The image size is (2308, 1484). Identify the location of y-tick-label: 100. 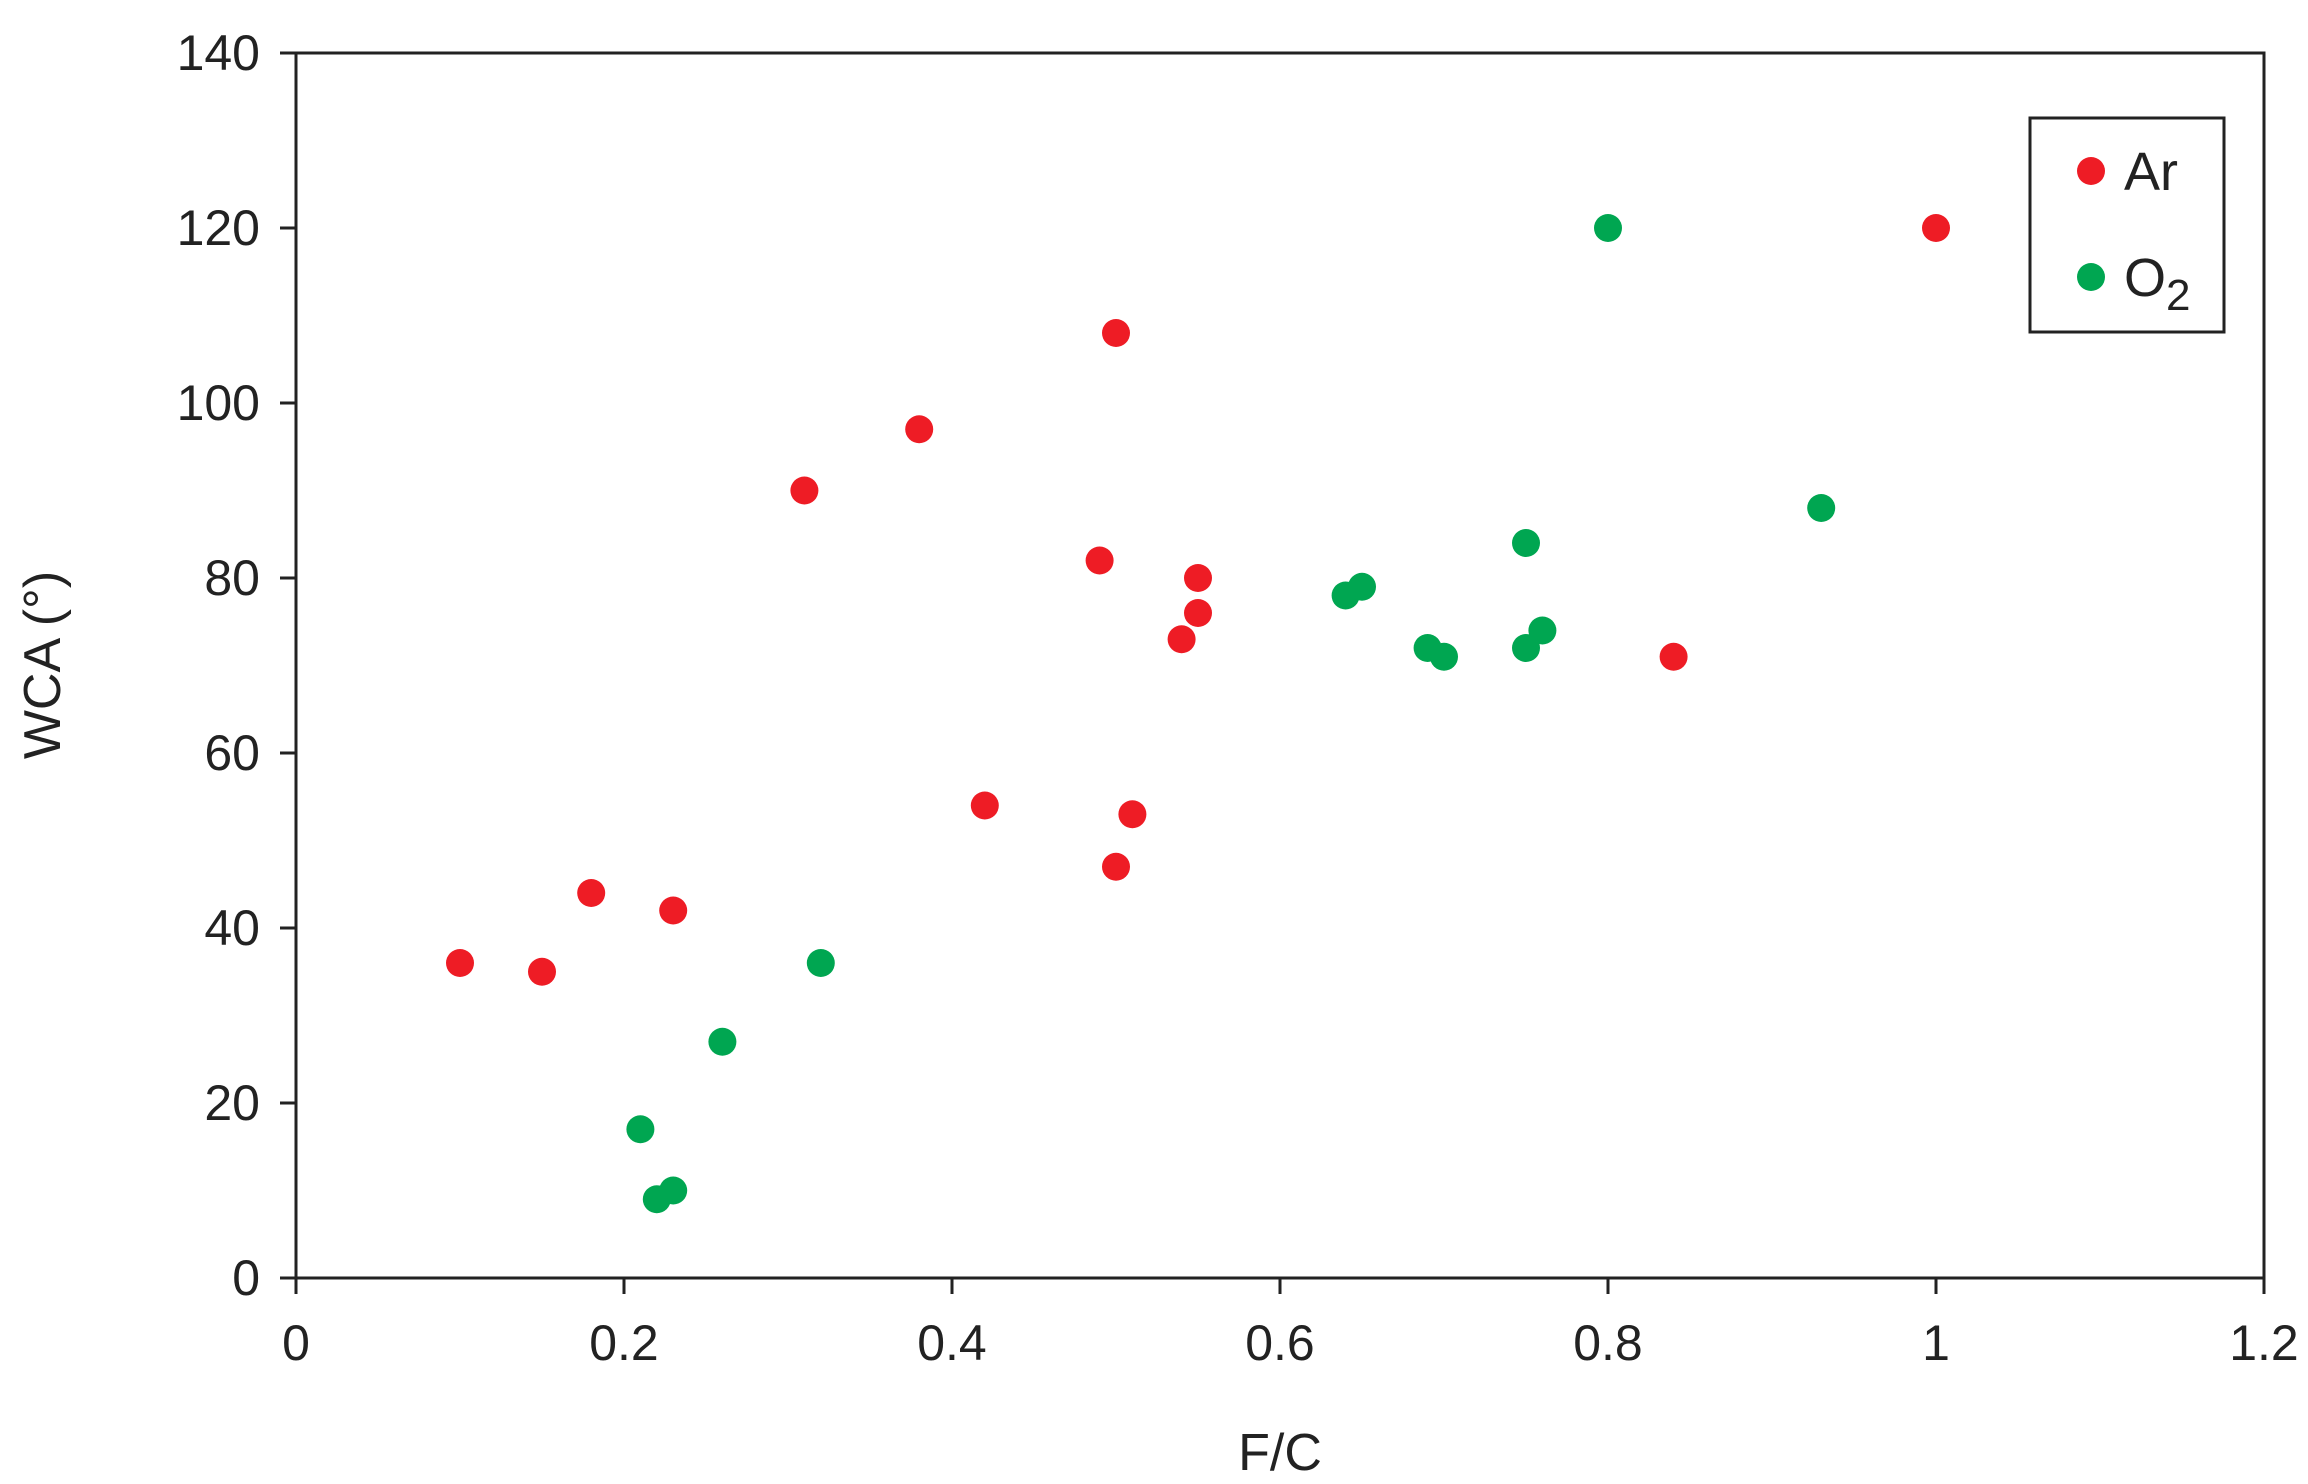
(218, 403).